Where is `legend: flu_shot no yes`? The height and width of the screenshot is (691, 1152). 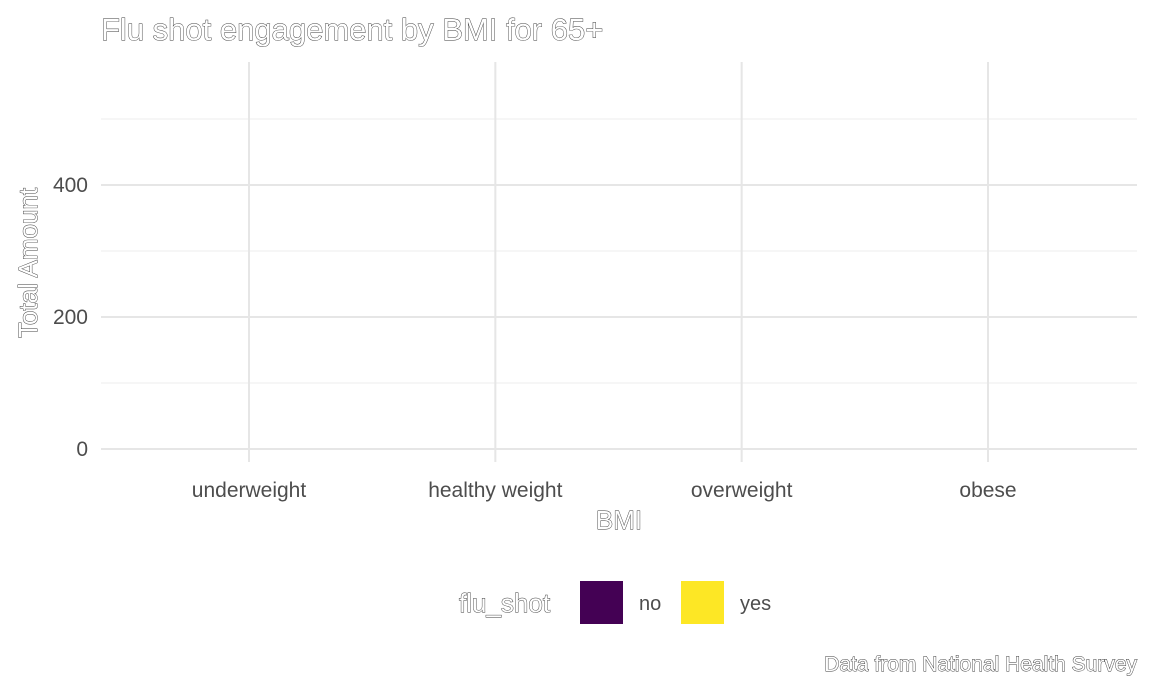
legend: flu_shot no yes is located at coordinates (615, 602).